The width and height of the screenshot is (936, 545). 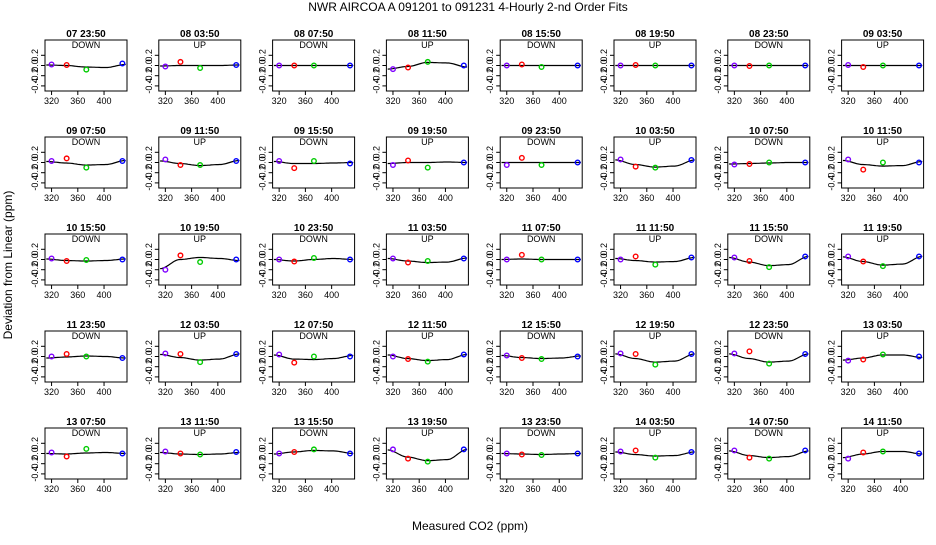 What do you see at coordinates (883, 325) in the screenshot?
I see `panel-title: 13 03:50` at bounding box center [883, 325].